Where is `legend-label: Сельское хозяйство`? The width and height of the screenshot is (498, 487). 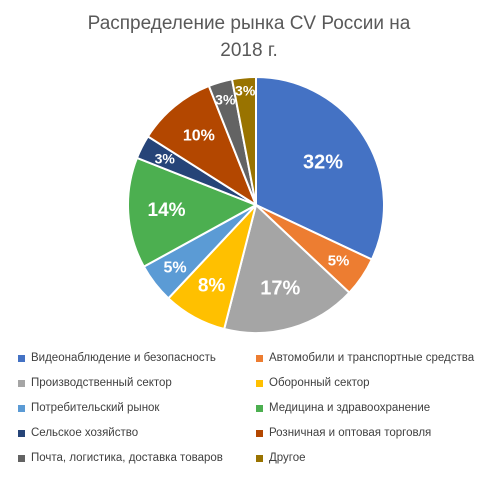
legend-label: Сельское хозяйство is located at coordinates (85, 433).